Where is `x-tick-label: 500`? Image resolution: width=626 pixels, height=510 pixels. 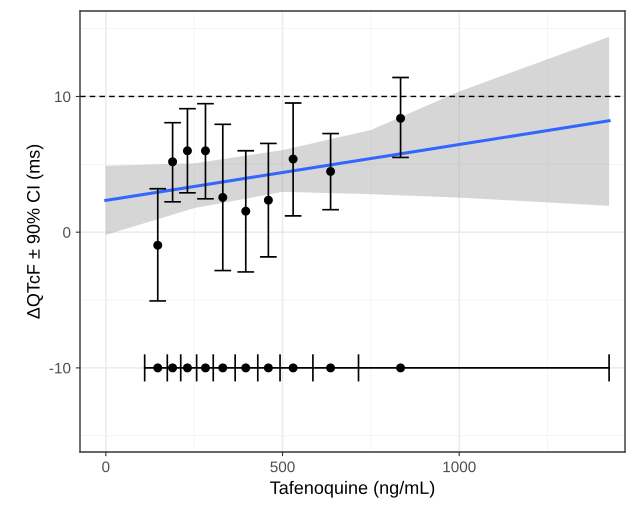
x-tick-label: 500 is located at coordinates (282, 466).